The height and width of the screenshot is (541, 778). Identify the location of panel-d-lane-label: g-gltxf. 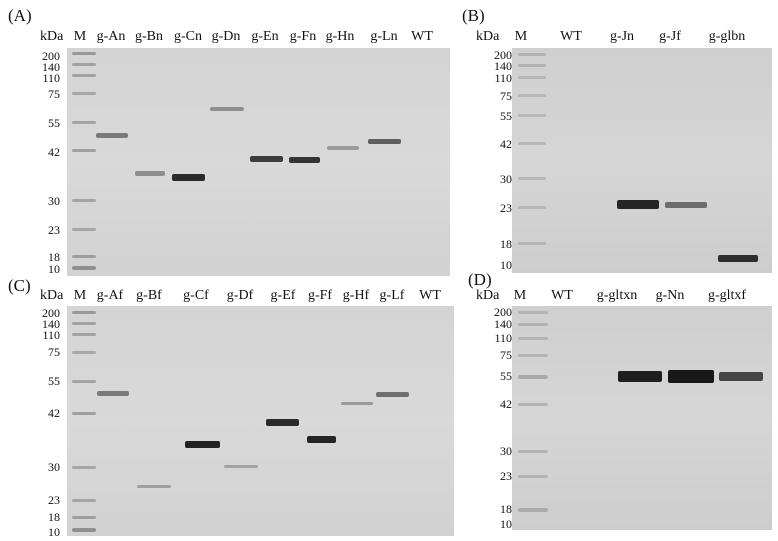
(727, 295).